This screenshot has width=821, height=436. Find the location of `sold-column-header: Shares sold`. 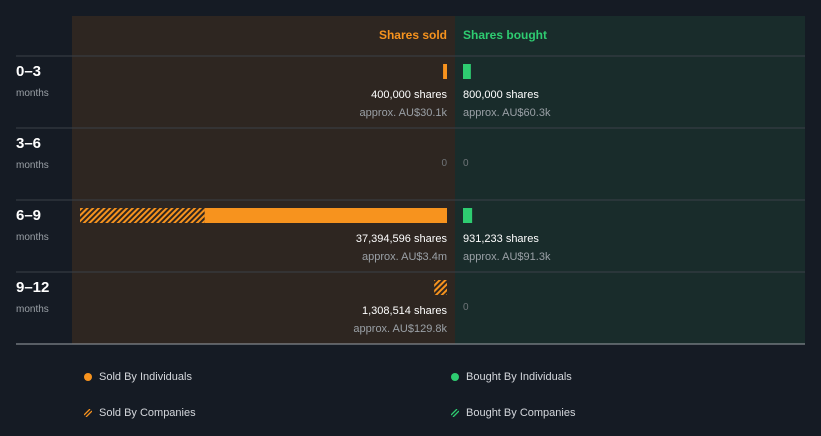

sold-column-header: Shares sold is located at coordinates (413, 35).